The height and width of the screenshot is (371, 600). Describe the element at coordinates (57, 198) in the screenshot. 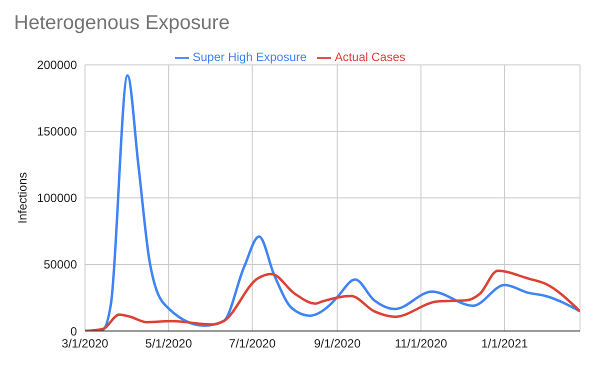

I see `y-tick-label: 100000` at that location.